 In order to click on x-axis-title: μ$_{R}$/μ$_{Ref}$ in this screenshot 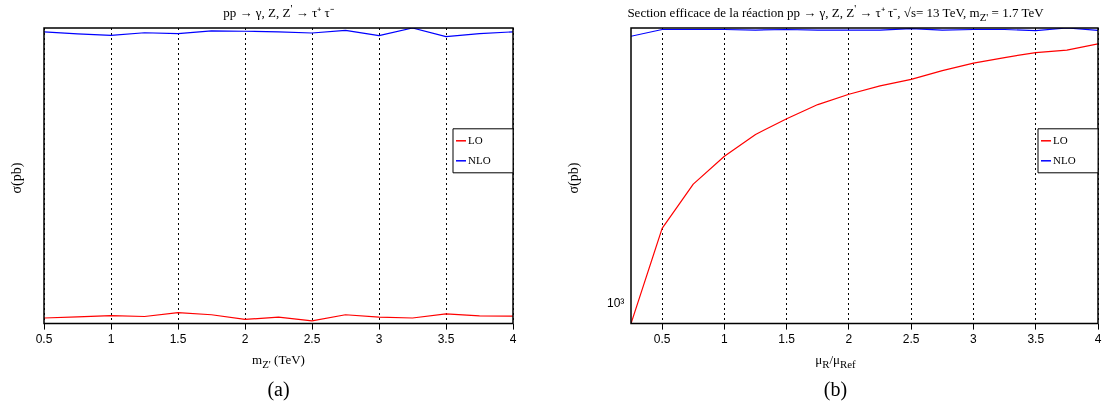, I will do `click(835, 361)`.